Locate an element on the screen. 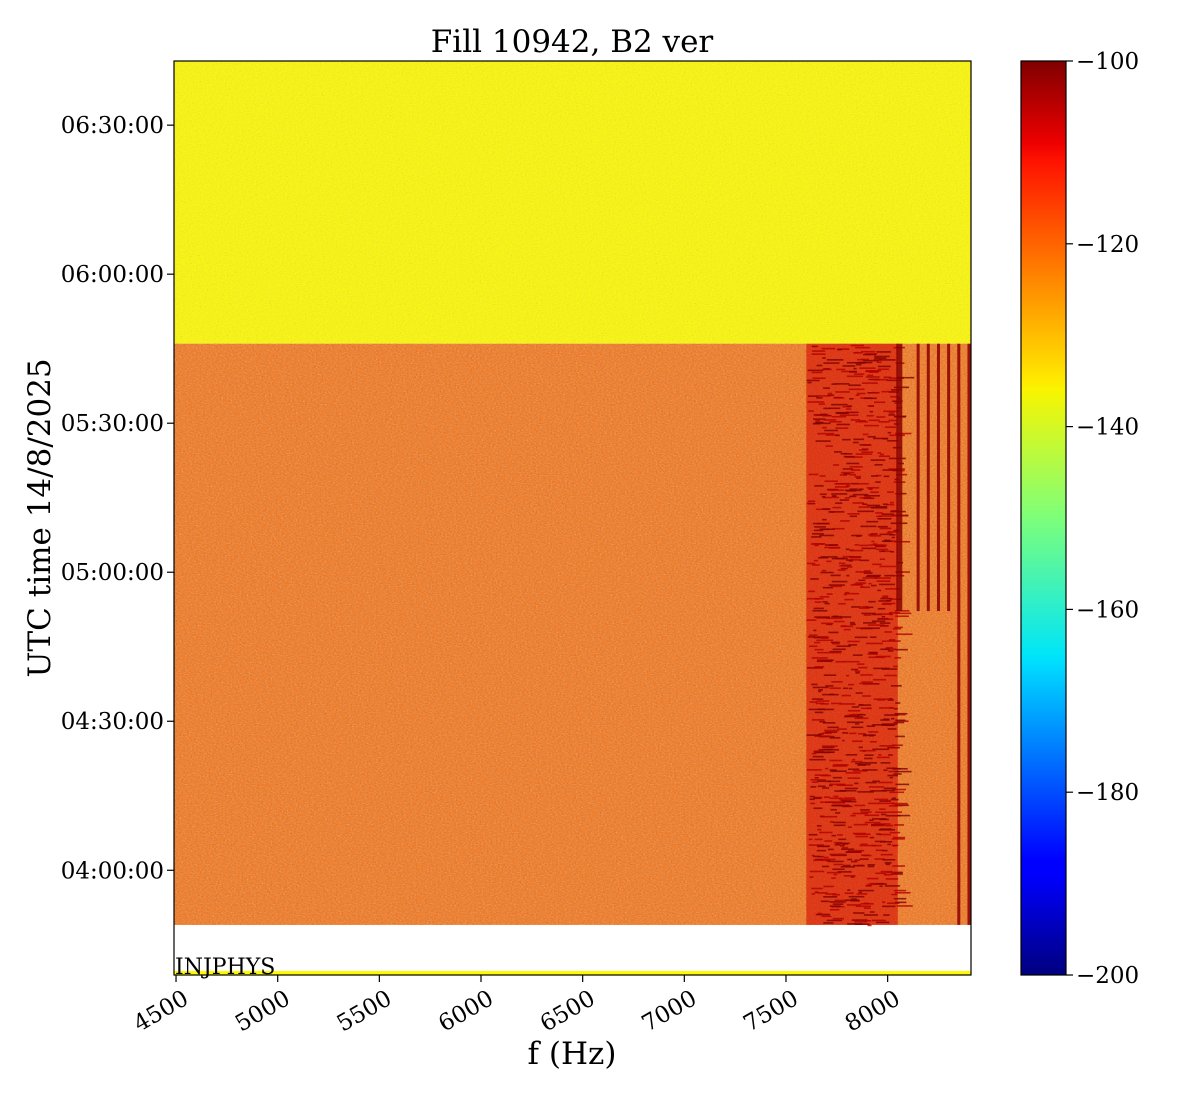 This screenshot has height=1104, width=1200. x-tick-label: 8000 is located at coordinates (873, 1012).